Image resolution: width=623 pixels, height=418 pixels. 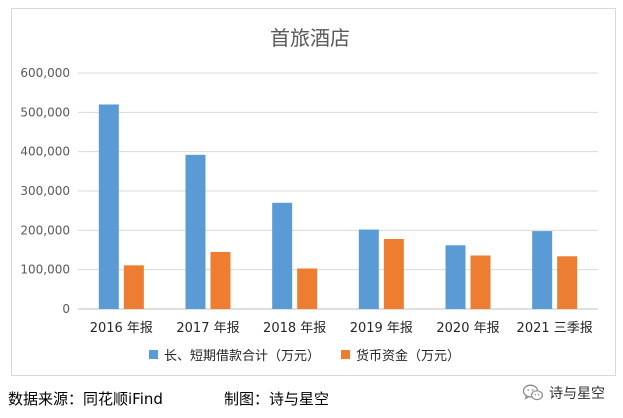 What do you see at coordinates (66, 309) in the screenshot?
I see `y-tick-label: 0` at bounding box center [66, 309].